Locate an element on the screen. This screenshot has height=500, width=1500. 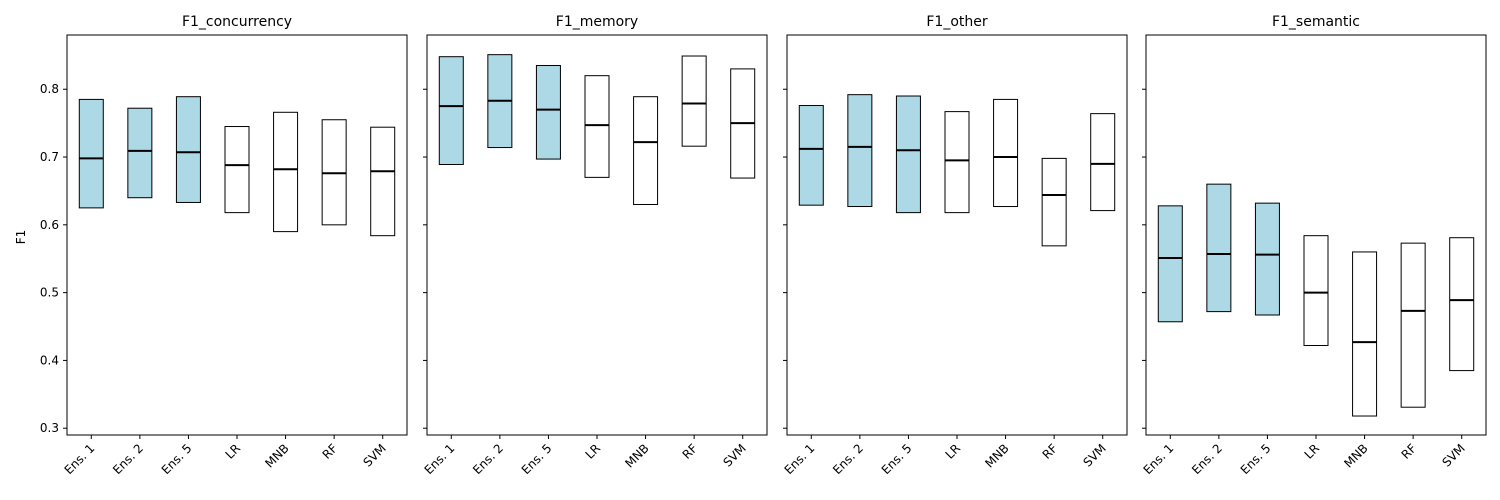
y-tick-label: 0.5 is located at coordinates (49, 293).